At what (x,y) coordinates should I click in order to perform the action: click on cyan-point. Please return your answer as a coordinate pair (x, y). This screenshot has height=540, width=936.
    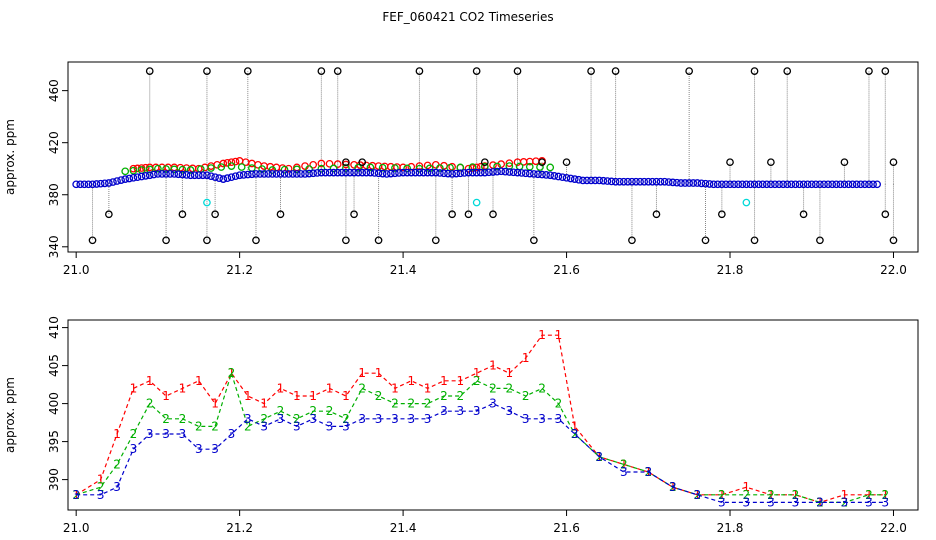
    Looking at the image, I should click on (207, 202).